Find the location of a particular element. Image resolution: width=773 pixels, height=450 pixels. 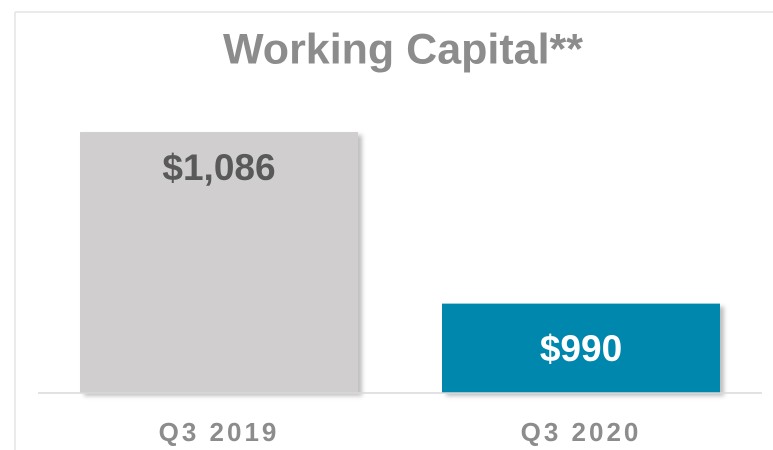

chart-title: Working Capital** is located at coordinates (403, 49).